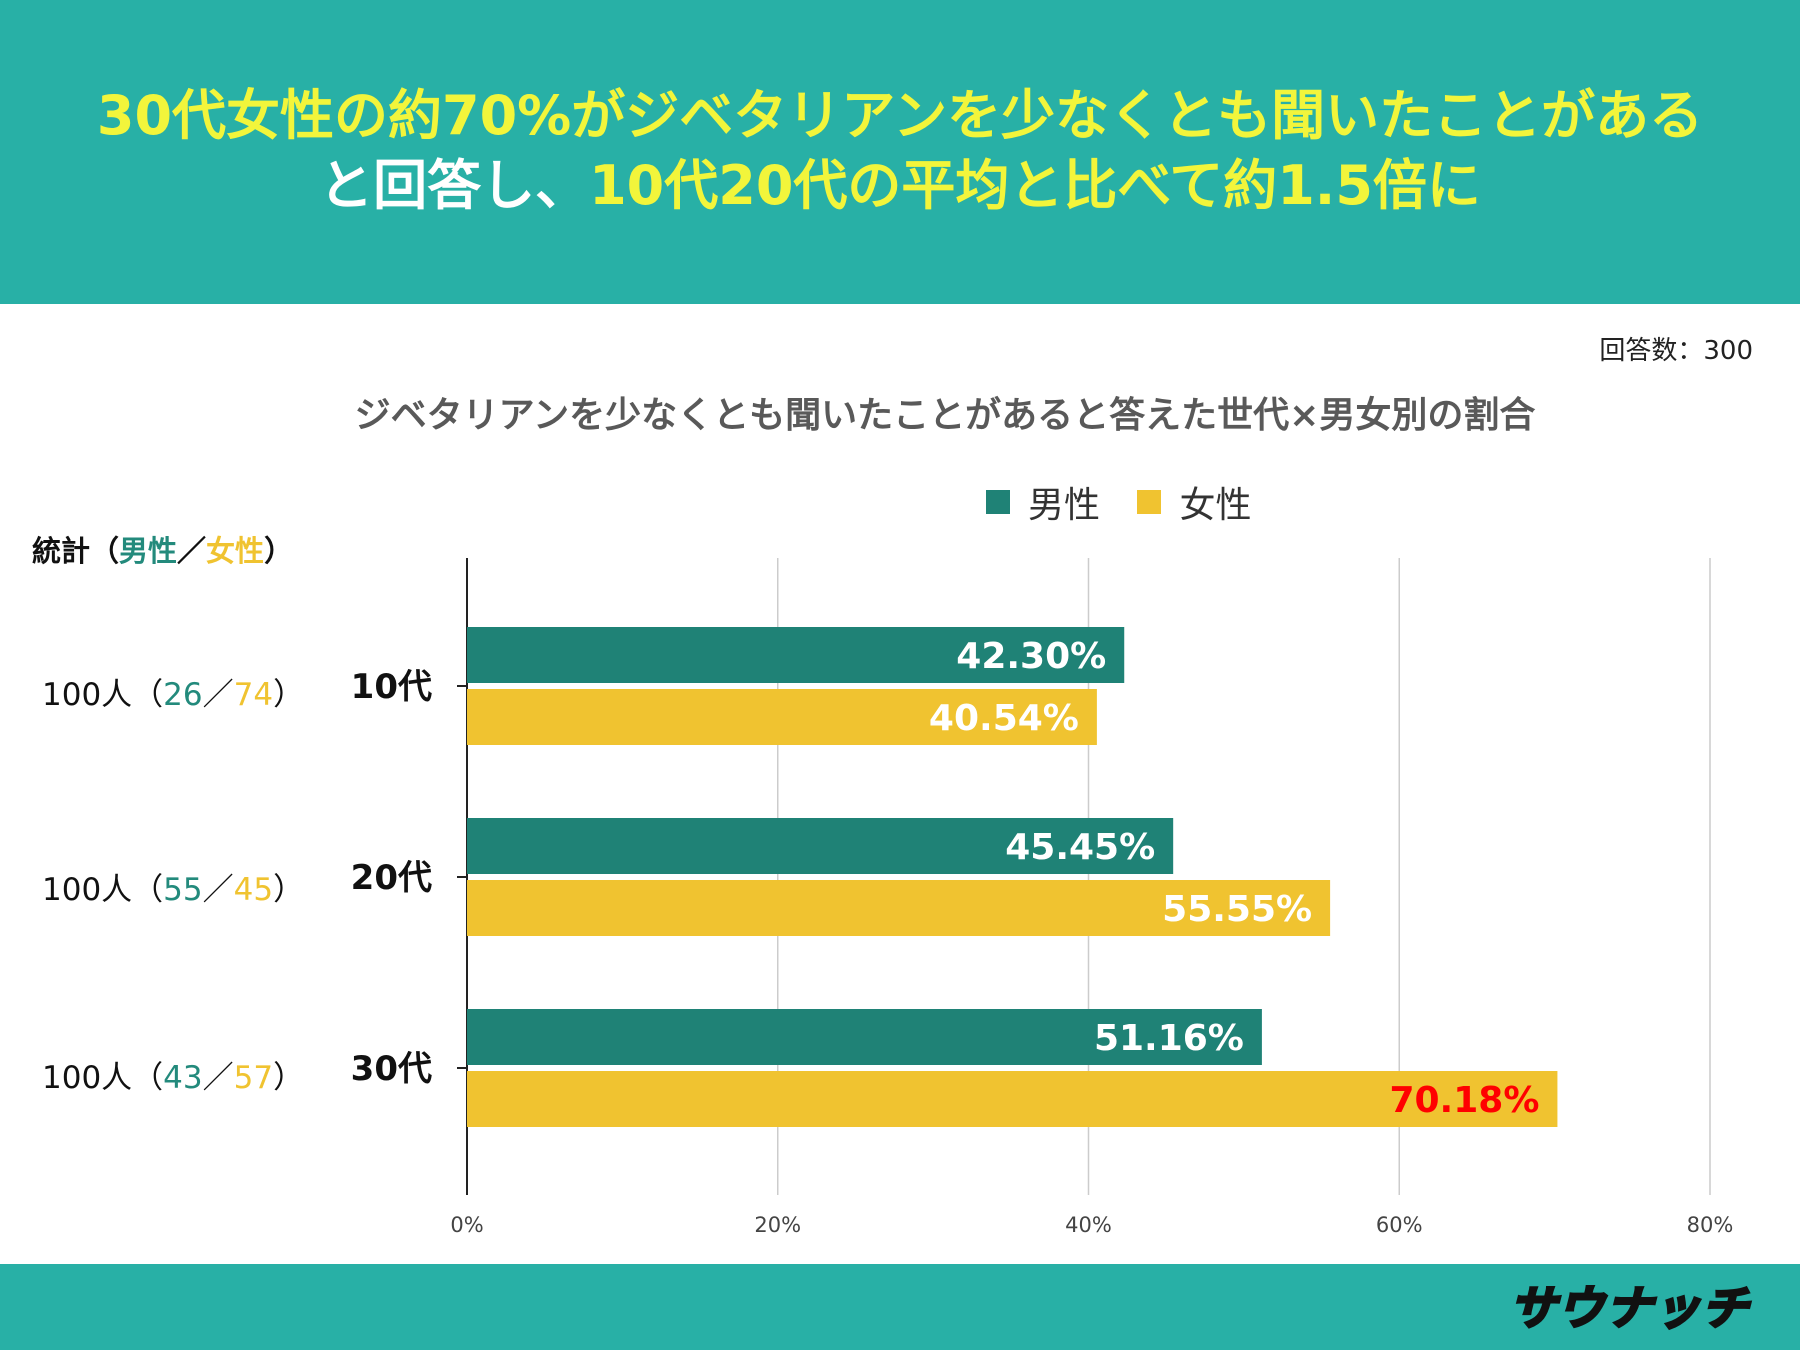  I want to click on category-label: 30代, so click(391, 1069).